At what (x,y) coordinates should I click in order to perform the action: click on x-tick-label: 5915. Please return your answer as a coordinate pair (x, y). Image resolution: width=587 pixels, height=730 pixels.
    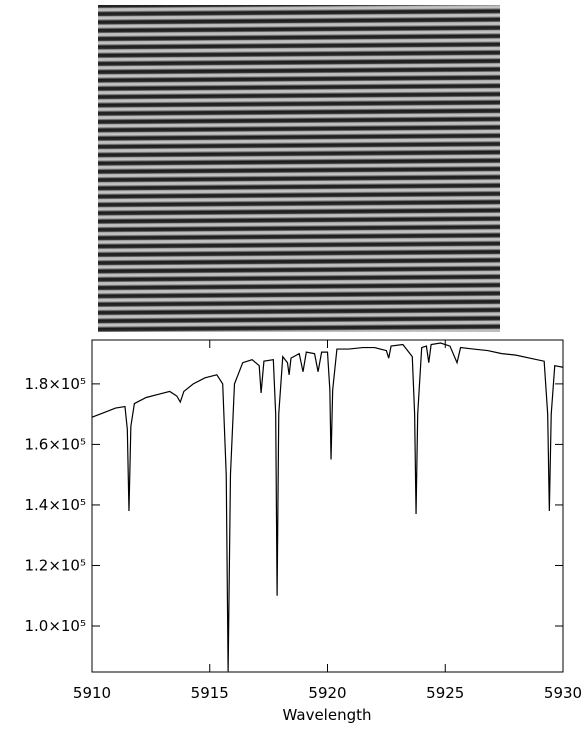
    Looking at the image, I should click on (210, 693).